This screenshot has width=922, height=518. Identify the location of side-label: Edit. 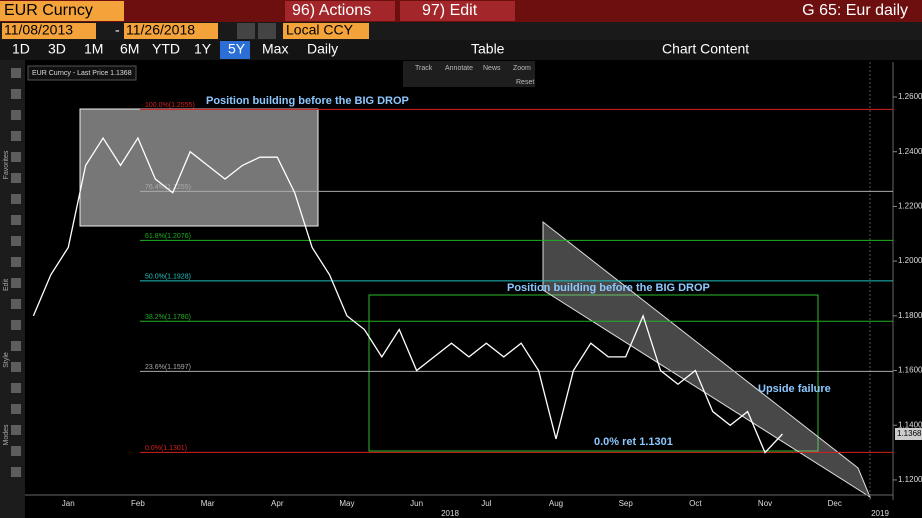
(6, 285).